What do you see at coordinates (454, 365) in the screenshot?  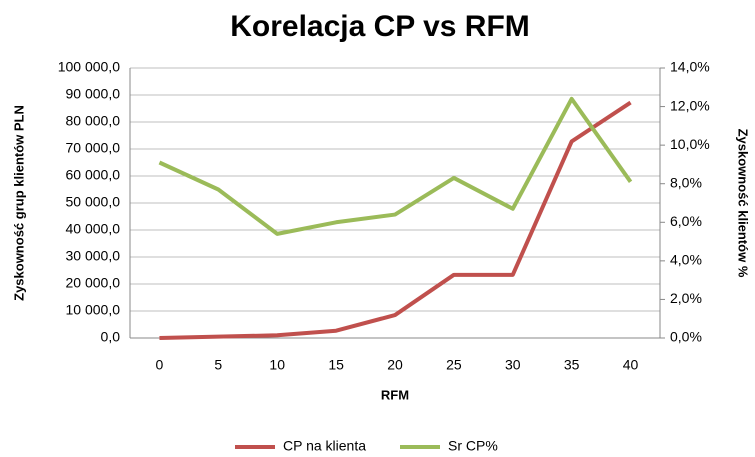 I see `x-tick-label: 25` at bounding box center [454, 365].